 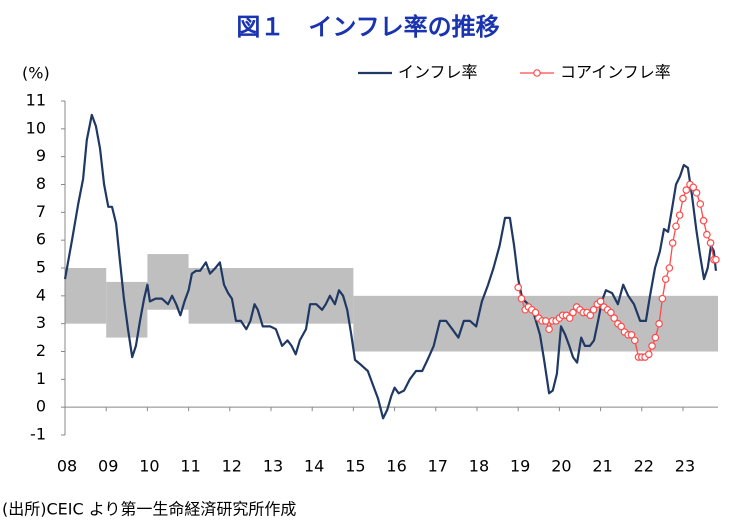 What do you see at coordinates (685, 466) in the screenshot?
I see `x-tick-label: 23` at bounding box center [685, 466].